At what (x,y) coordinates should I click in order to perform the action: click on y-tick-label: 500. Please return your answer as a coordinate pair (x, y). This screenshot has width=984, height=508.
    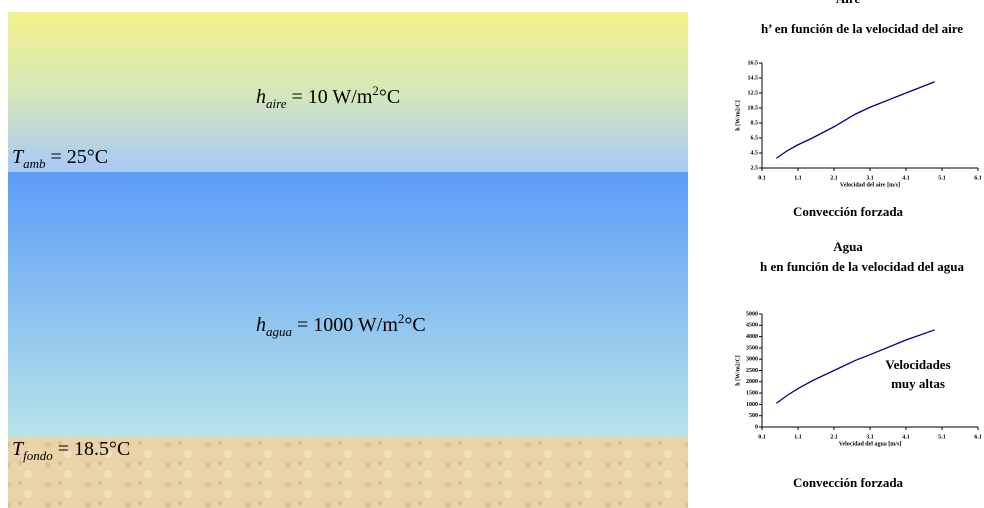
    Looking at the image, I should click on (753, 416).